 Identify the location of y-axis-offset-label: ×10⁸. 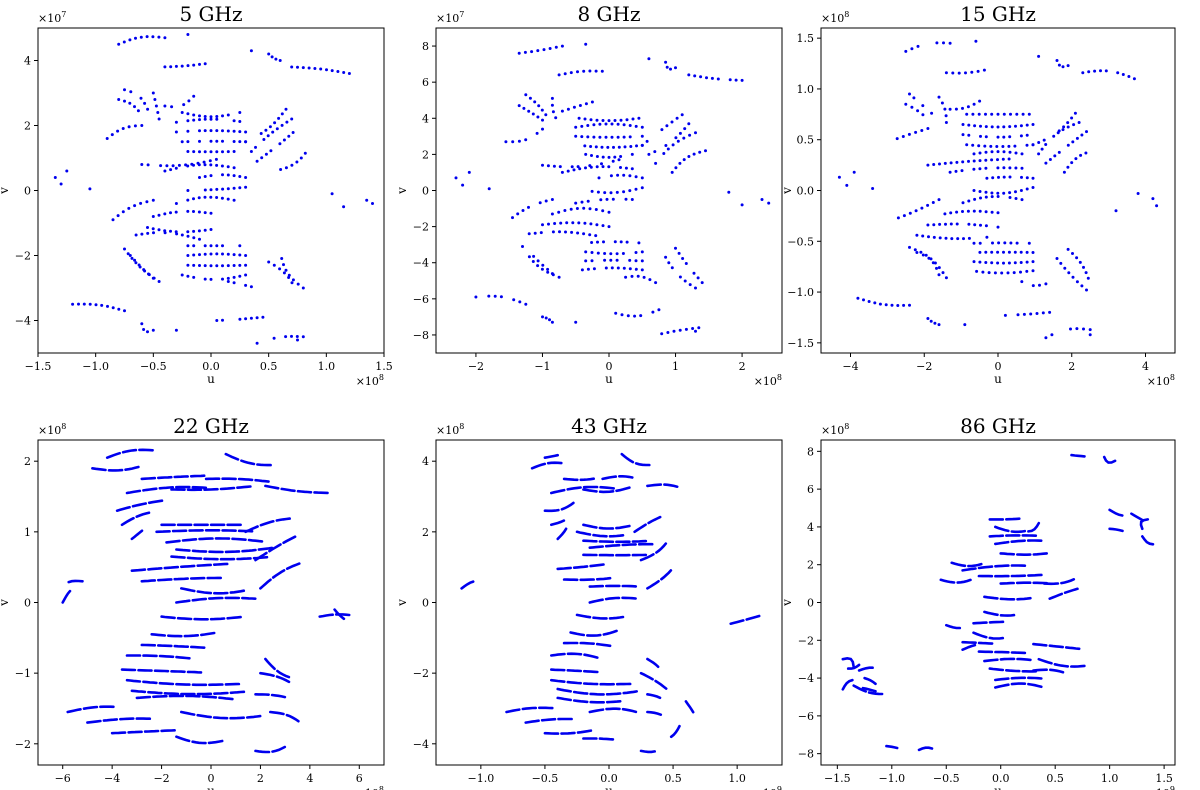
(835, 17).